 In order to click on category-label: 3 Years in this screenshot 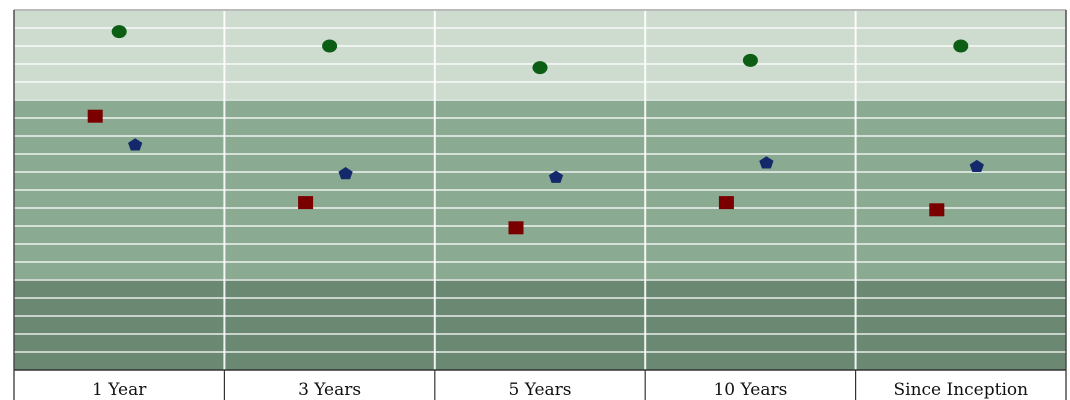, I will do `click(329, 390)`.